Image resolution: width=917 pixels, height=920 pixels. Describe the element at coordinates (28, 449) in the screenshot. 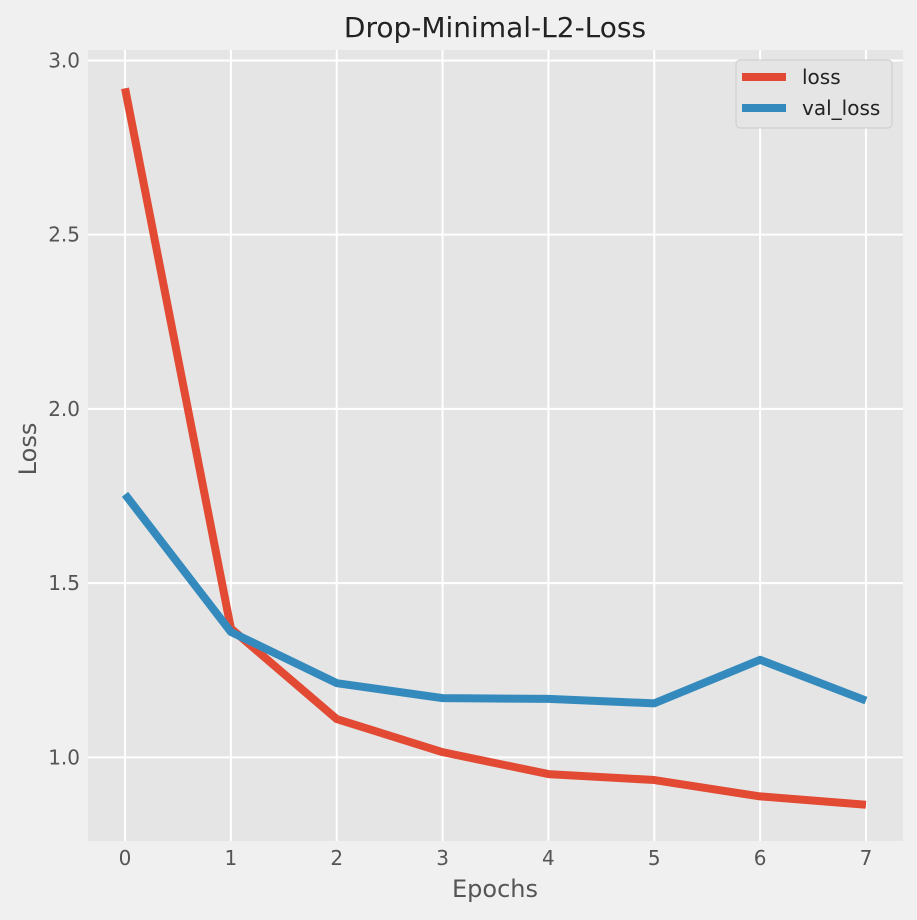

I see `y-axis-label: Loss` at that location.